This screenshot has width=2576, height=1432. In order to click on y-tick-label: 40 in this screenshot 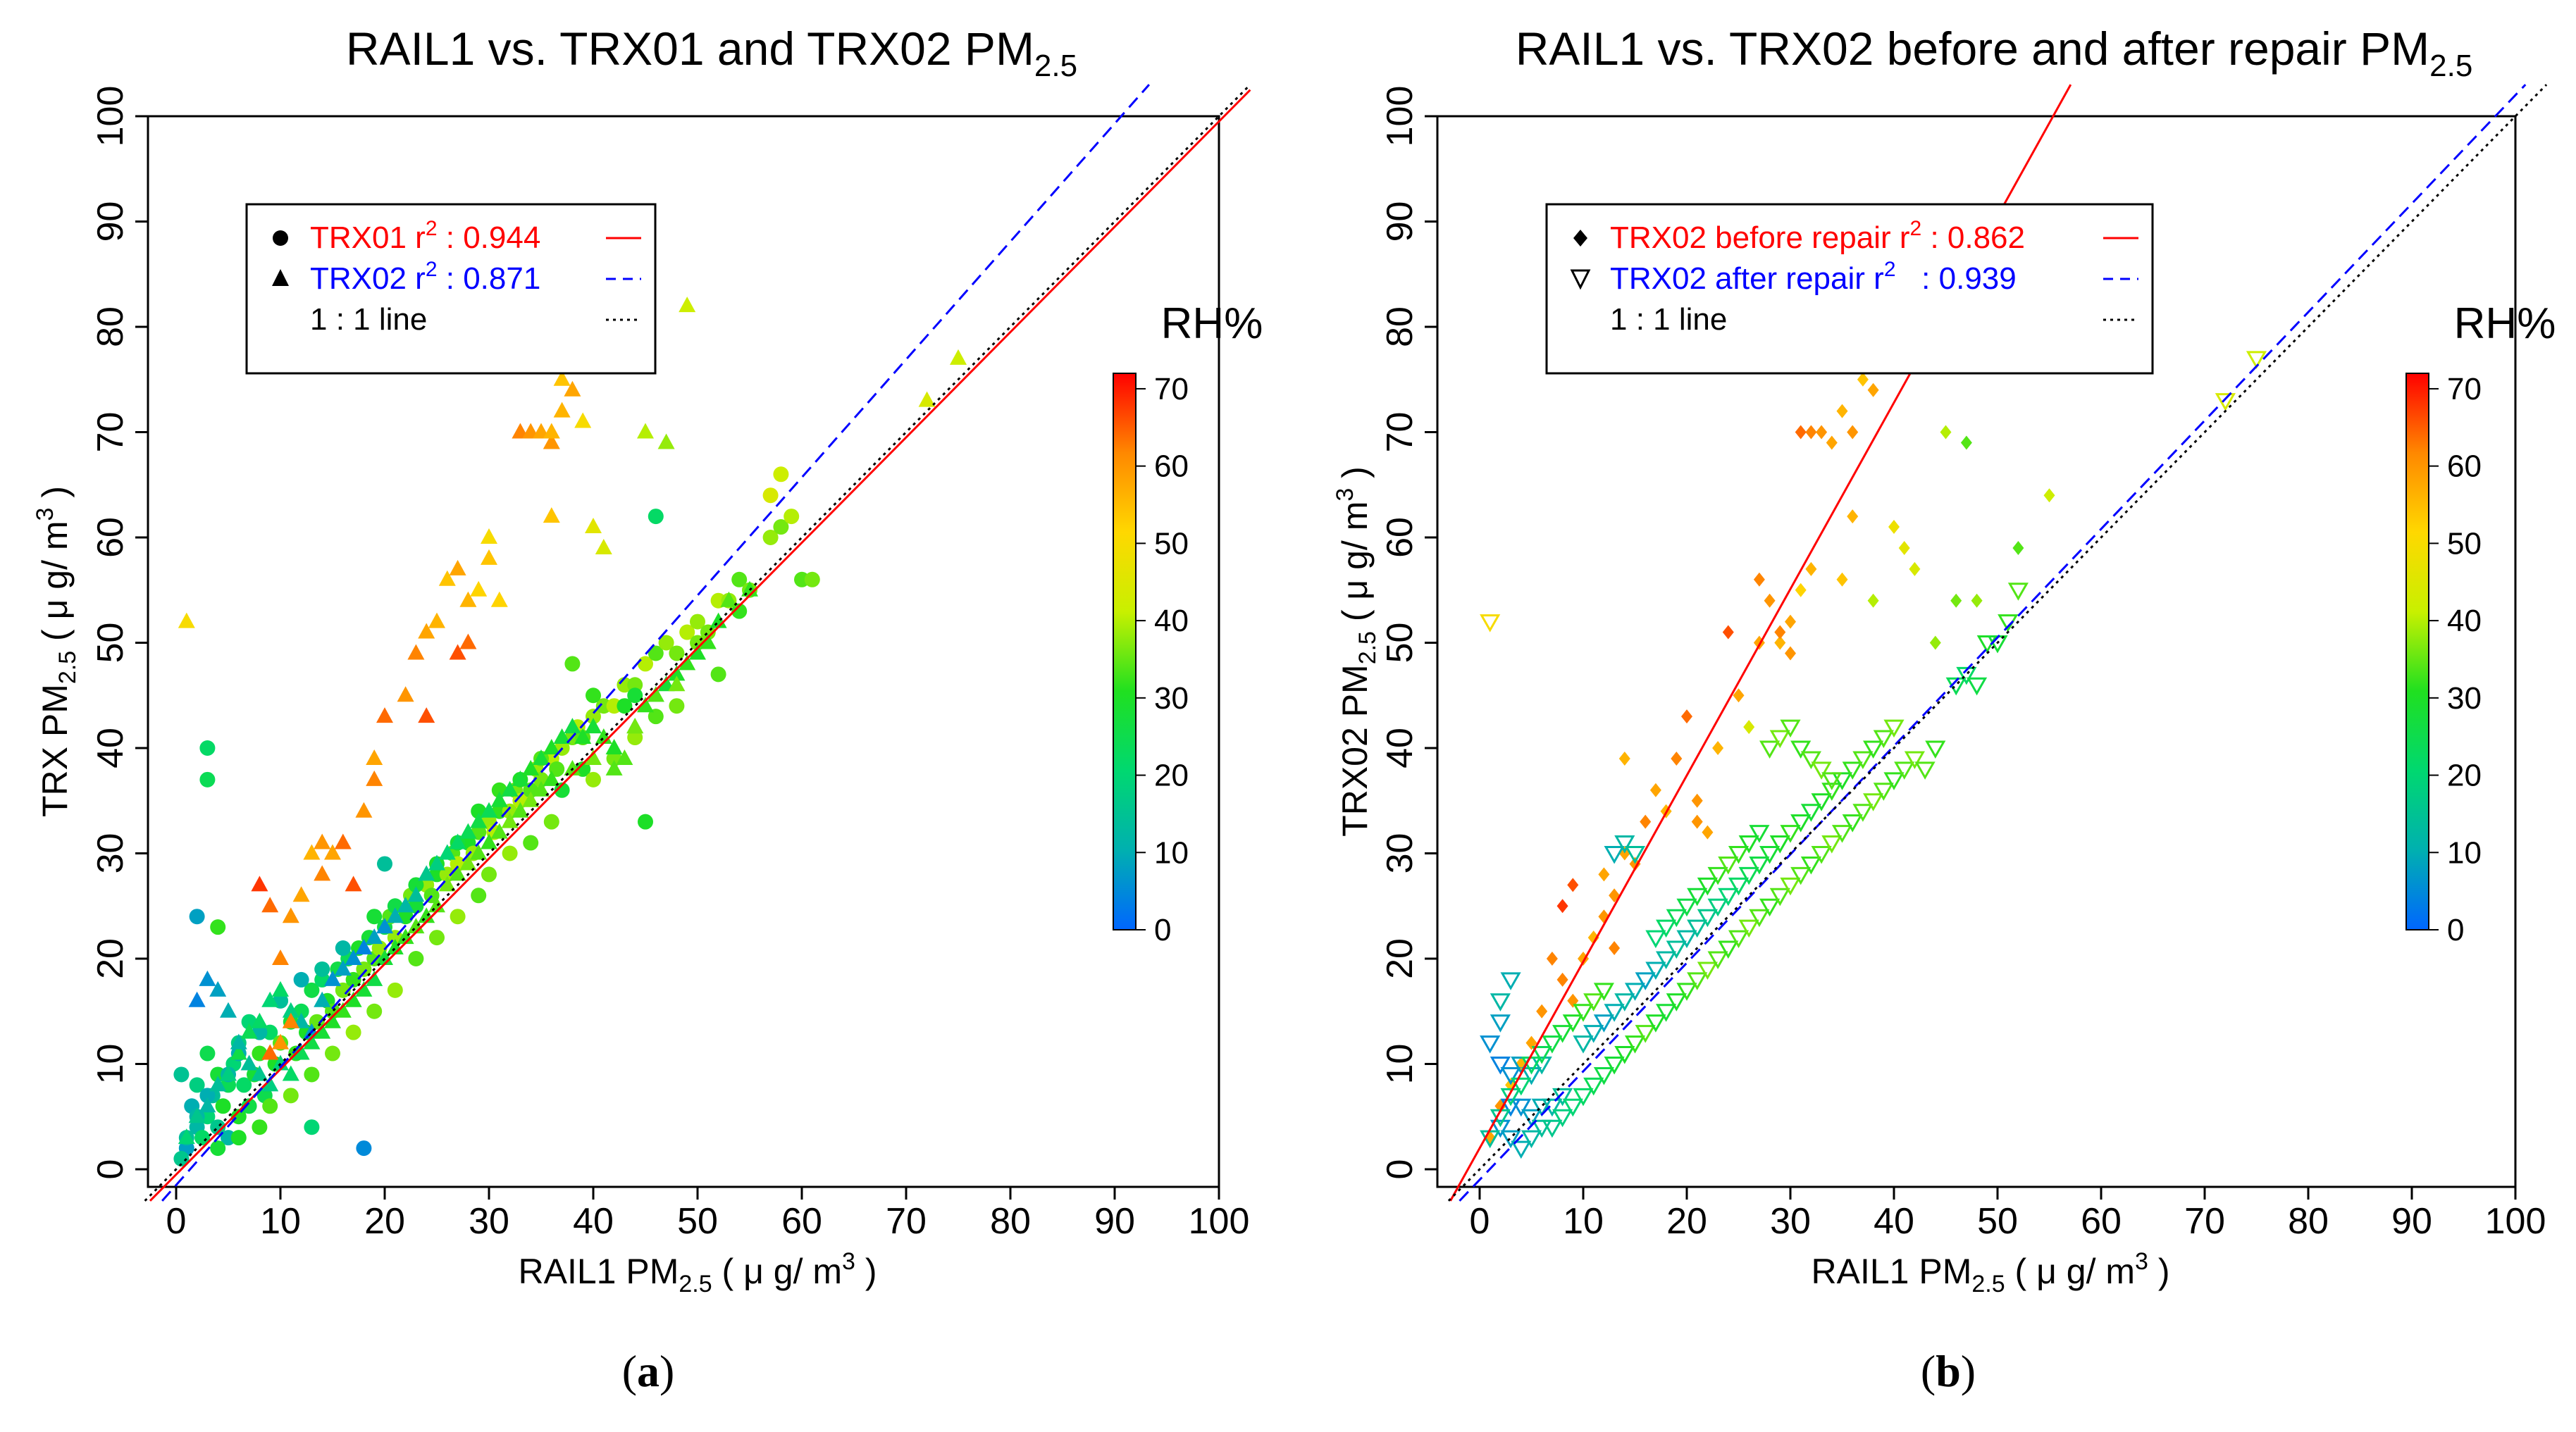, I will do `click(110, 748)`.